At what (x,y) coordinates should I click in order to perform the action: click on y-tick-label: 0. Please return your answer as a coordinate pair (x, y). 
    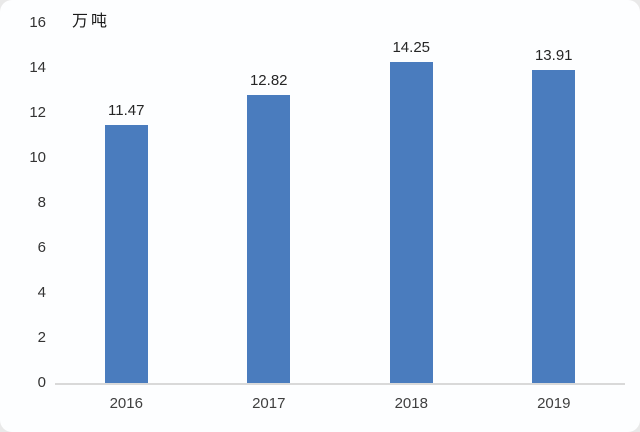
    Looking at the image, I should click on (41, 382).